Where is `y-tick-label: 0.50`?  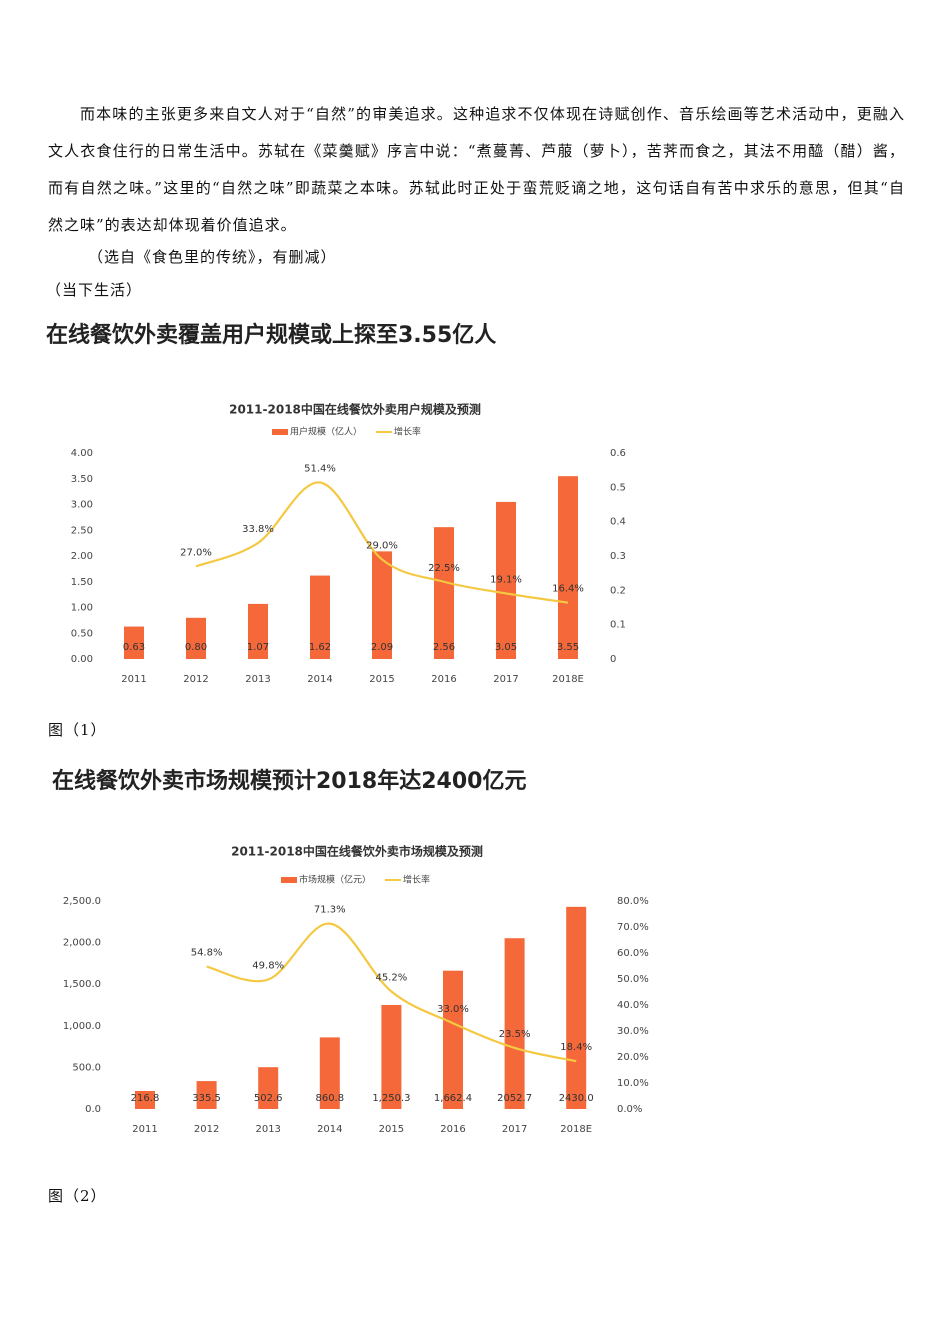
y-tick-label: 0.50 is located at coordinates (82, 633).